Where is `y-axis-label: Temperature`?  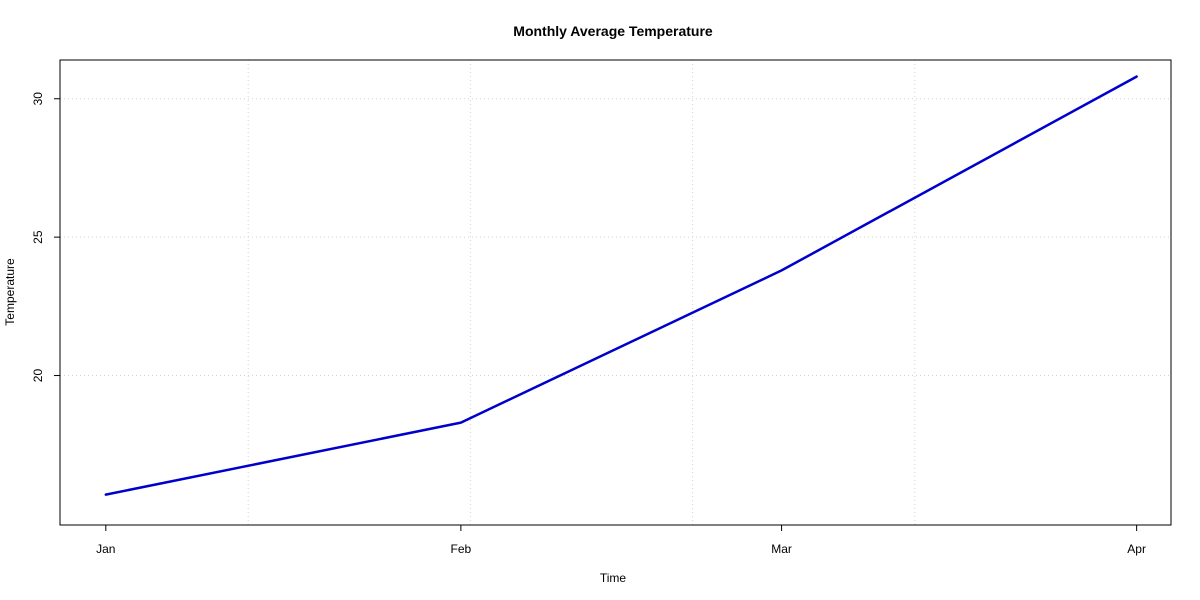
y-axis-label: Temperature is located at coordinates (10, 292).